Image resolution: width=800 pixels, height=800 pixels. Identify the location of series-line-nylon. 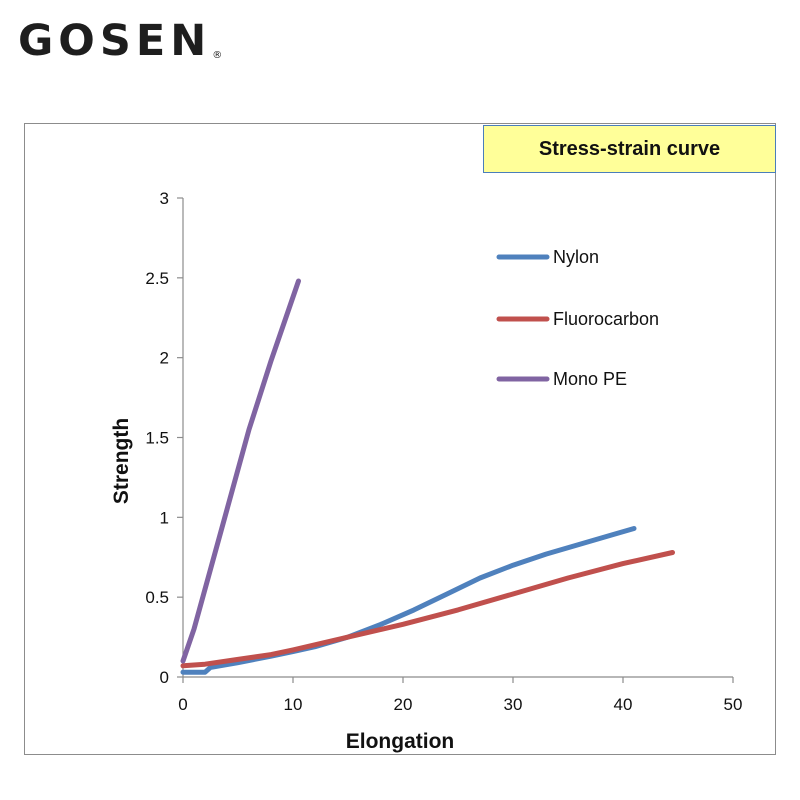
(408, 600).